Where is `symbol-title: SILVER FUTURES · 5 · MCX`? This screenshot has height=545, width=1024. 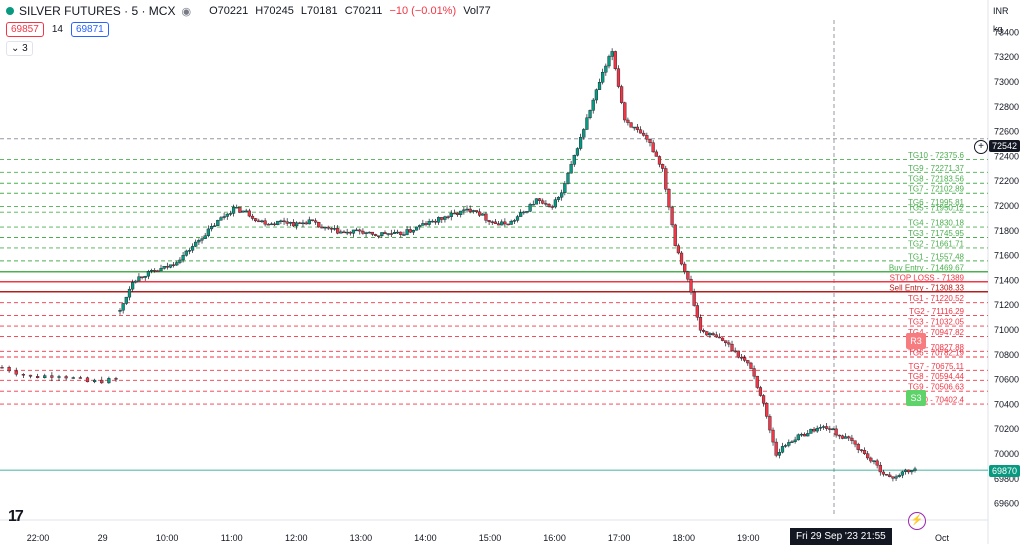
symbol-title: SILVER FUTURES · 5 · MCX is located at coordinates (97, 11).